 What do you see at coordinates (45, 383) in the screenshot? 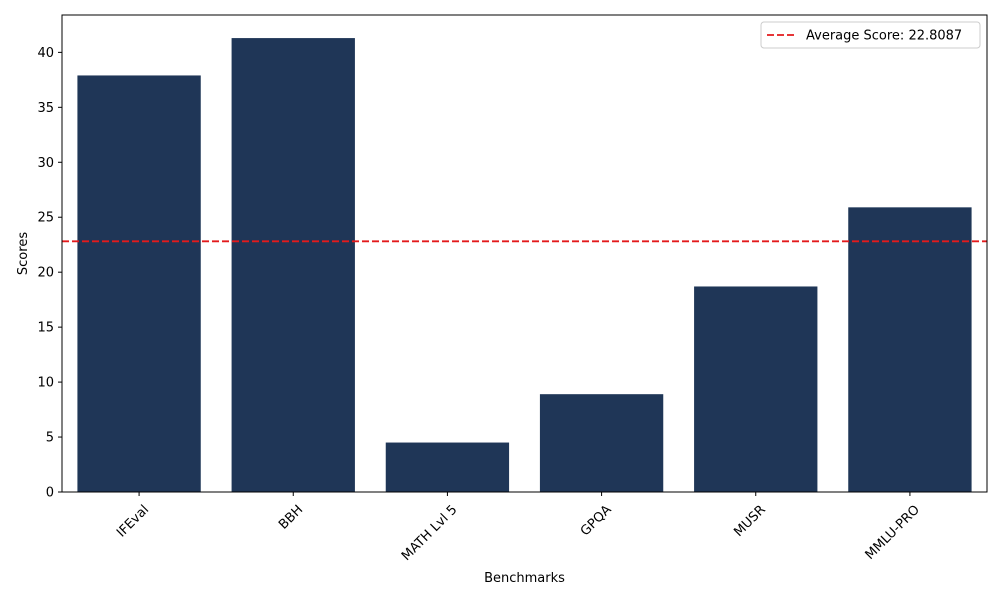
I see `y-tick-label: 10` at bounding box center [45, 383].